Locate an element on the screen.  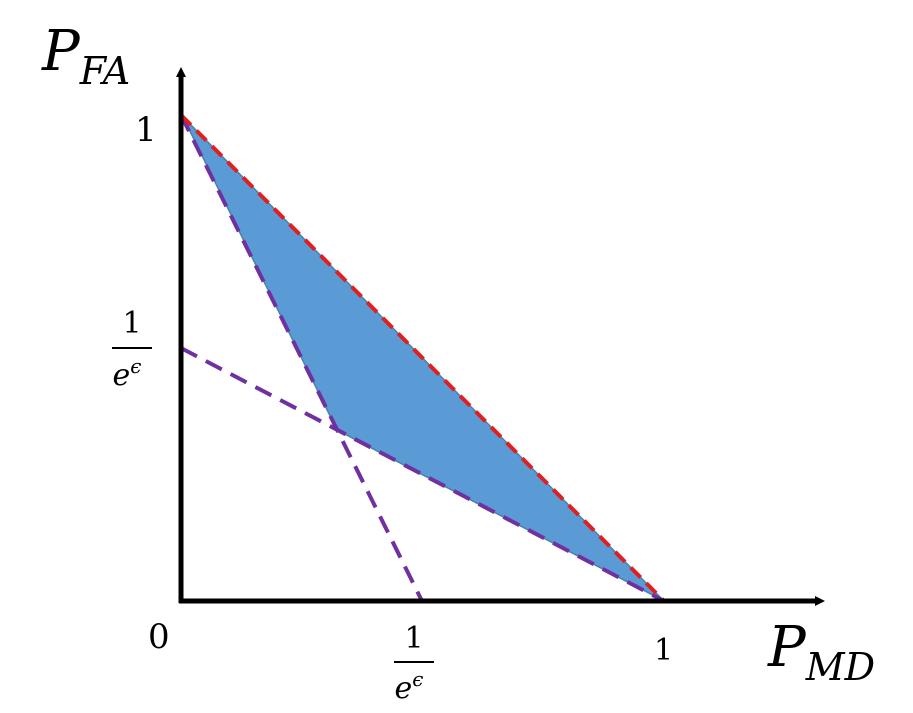
x-tick-label: 1 is located at coordinates (663, 650).